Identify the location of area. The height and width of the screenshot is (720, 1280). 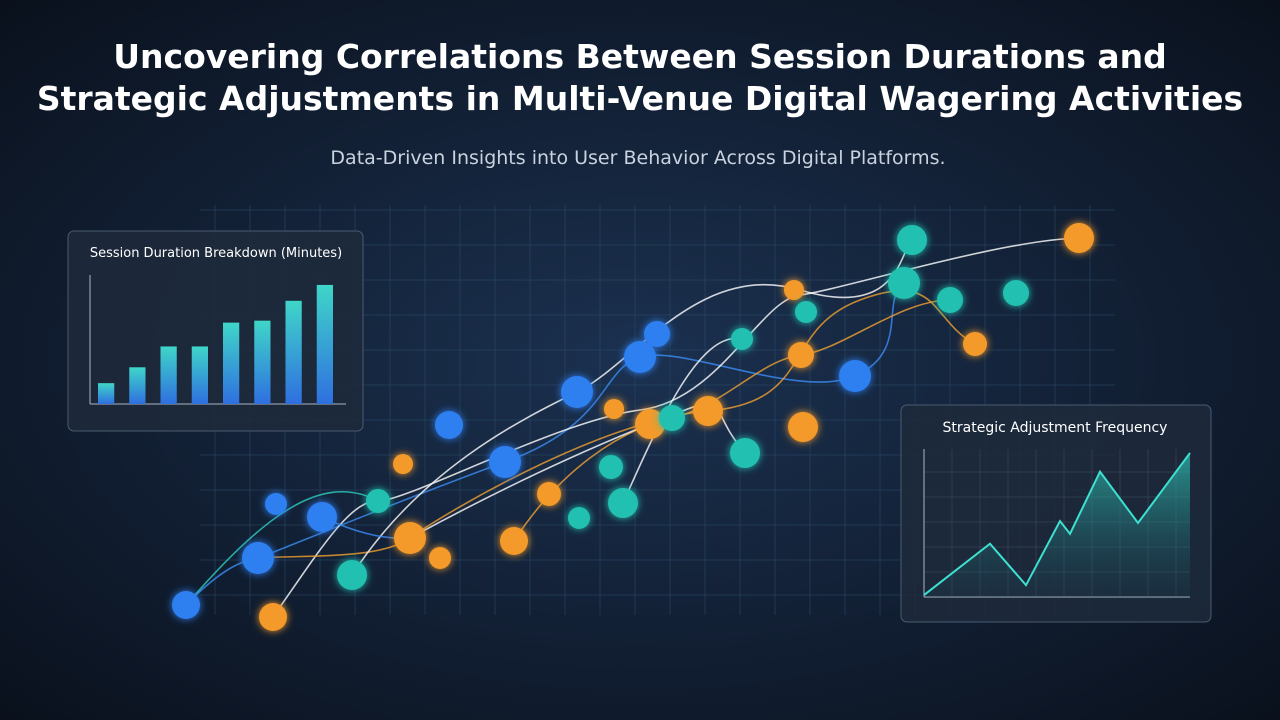
(1057, 524).